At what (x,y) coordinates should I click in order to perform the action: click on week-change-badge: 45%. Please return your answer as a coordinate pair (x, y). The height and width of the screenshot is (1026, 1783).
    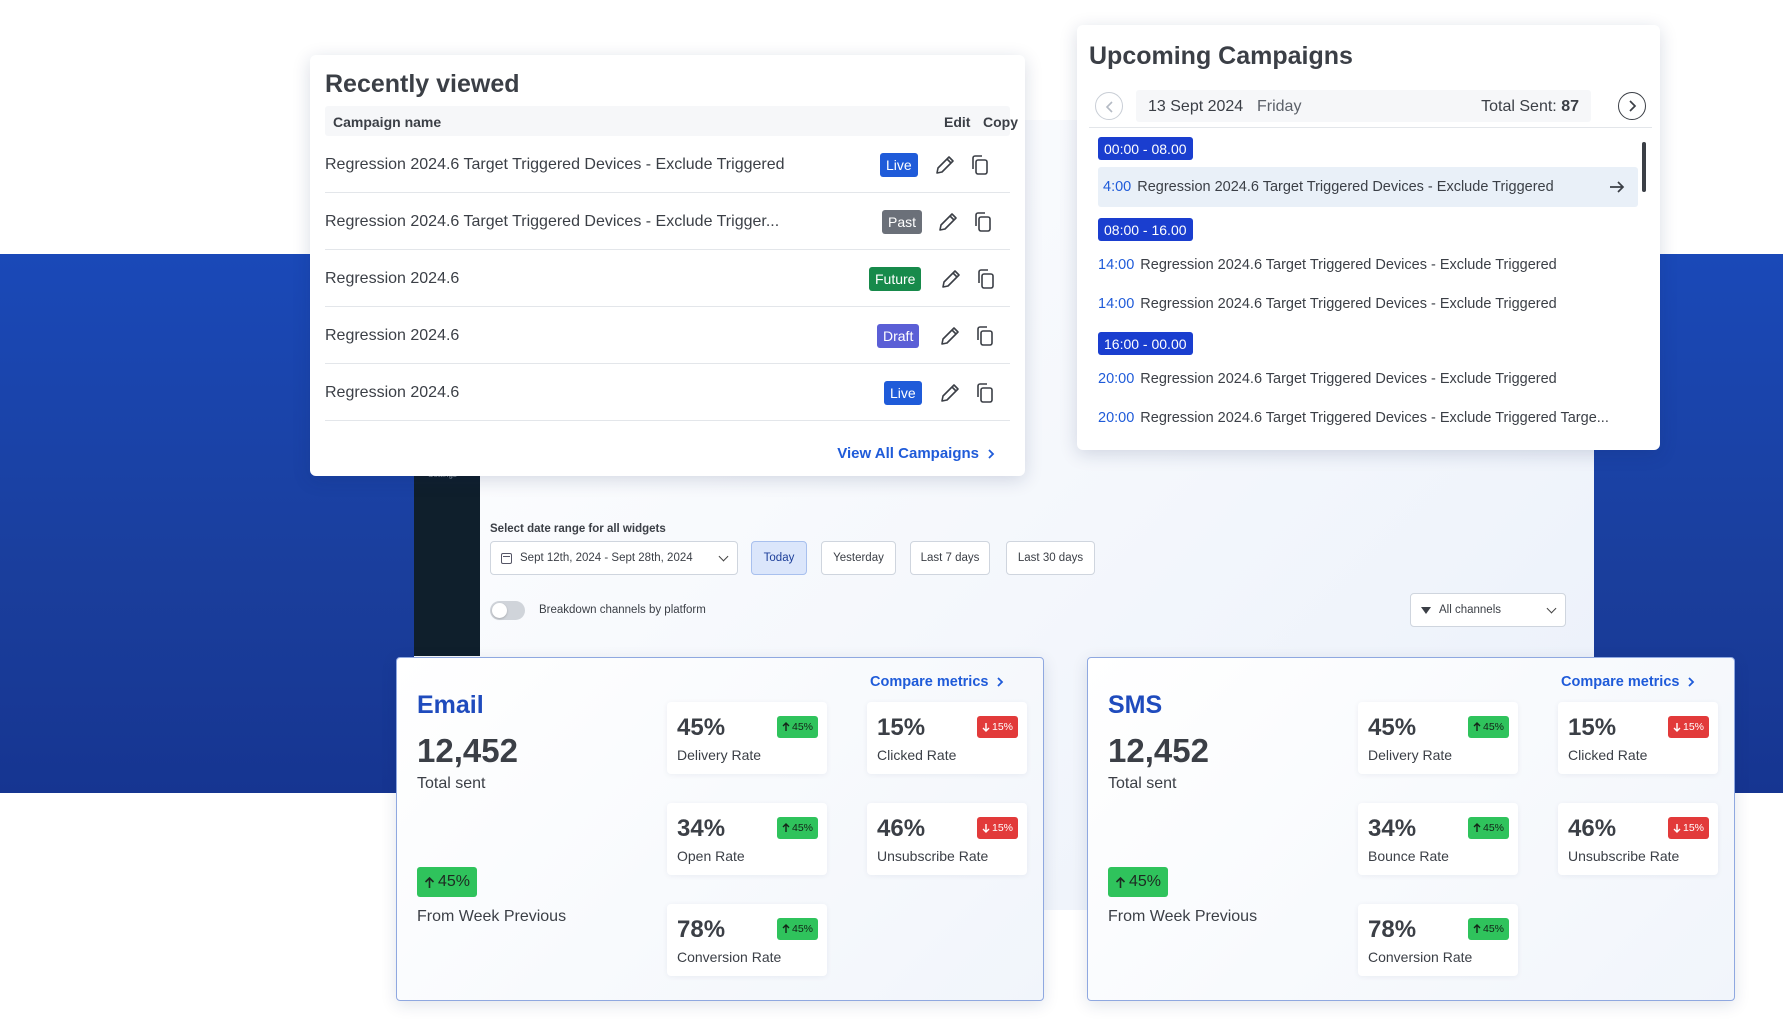
    Looking at the image, I should click on (1138, 882).